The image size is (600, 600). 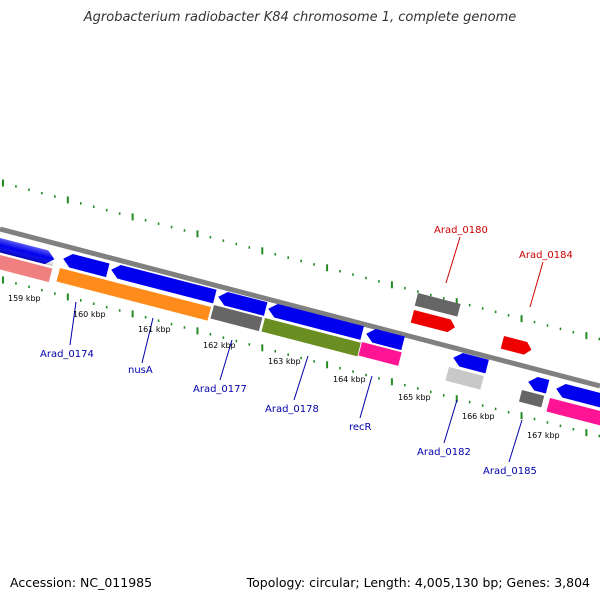 I want to click on gene-label: Arad_0174, so click(x=67, y=354).